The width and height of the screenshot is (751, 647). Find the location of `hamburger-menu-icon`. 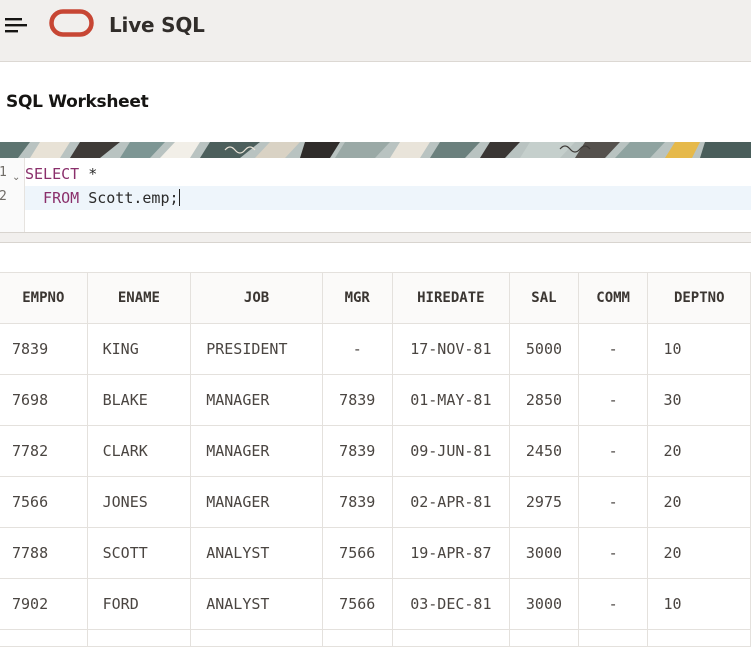

hamburger-menu-icon is located at coordinates (17, 25).